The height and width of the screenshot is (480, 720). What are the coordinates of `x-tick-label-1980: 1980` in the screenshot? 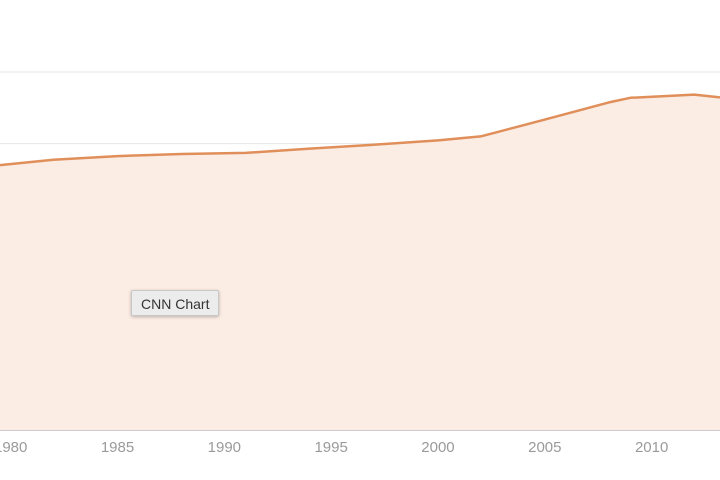 It's located at (13, 447).